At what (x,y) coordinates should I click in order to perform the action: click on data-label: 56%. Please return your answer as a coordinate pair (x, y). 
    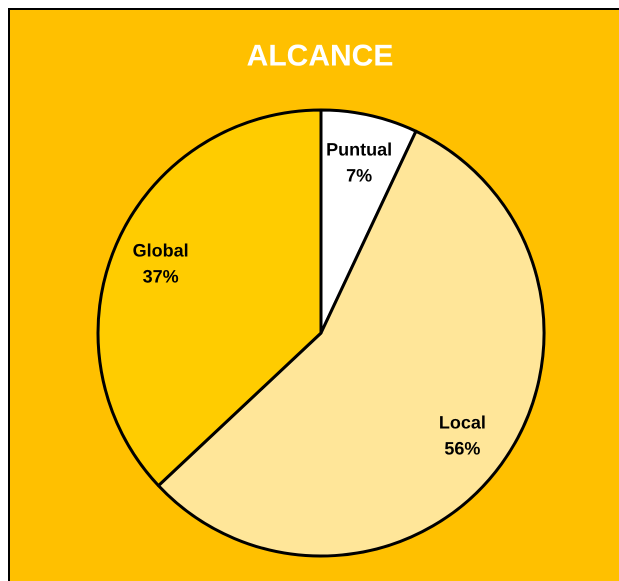
    Looking at the image, I should click on (462, 448).